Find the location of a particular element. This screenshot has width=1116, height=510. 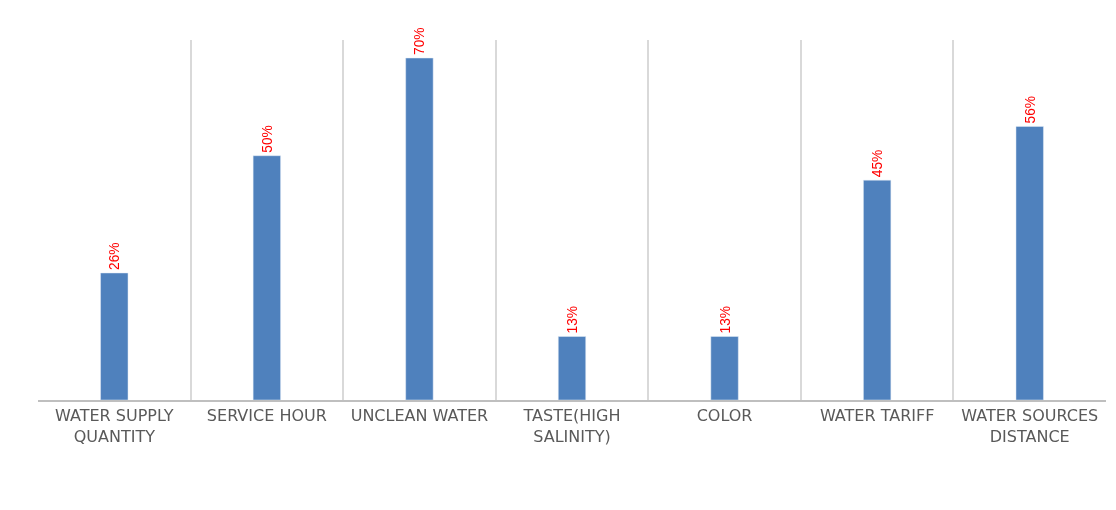

data-label: 45% is located at coordinates (878, 163).